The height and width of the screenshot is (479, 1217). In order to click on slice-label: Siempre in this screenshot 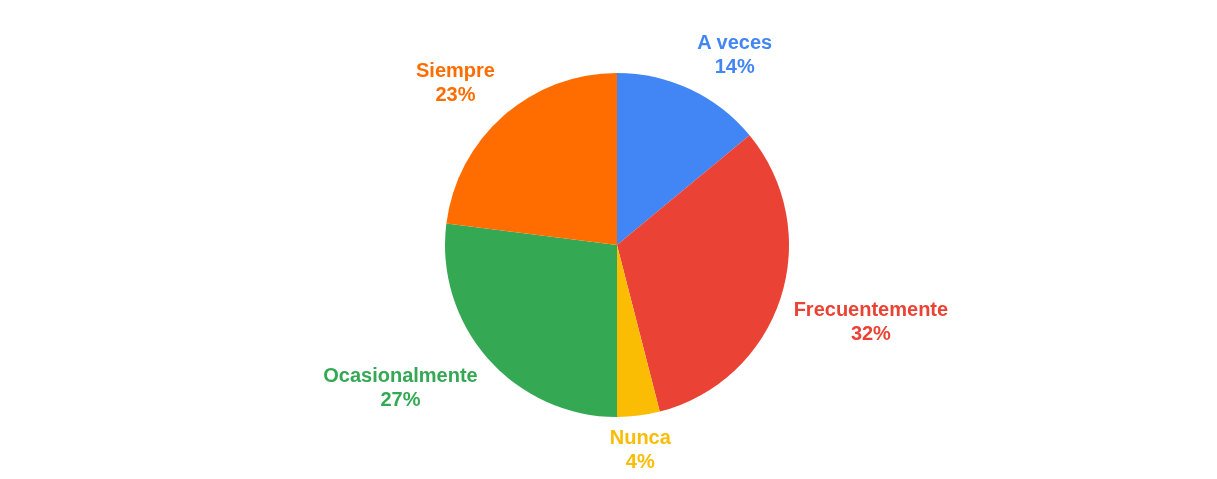, I will do `click(455, 70)`.